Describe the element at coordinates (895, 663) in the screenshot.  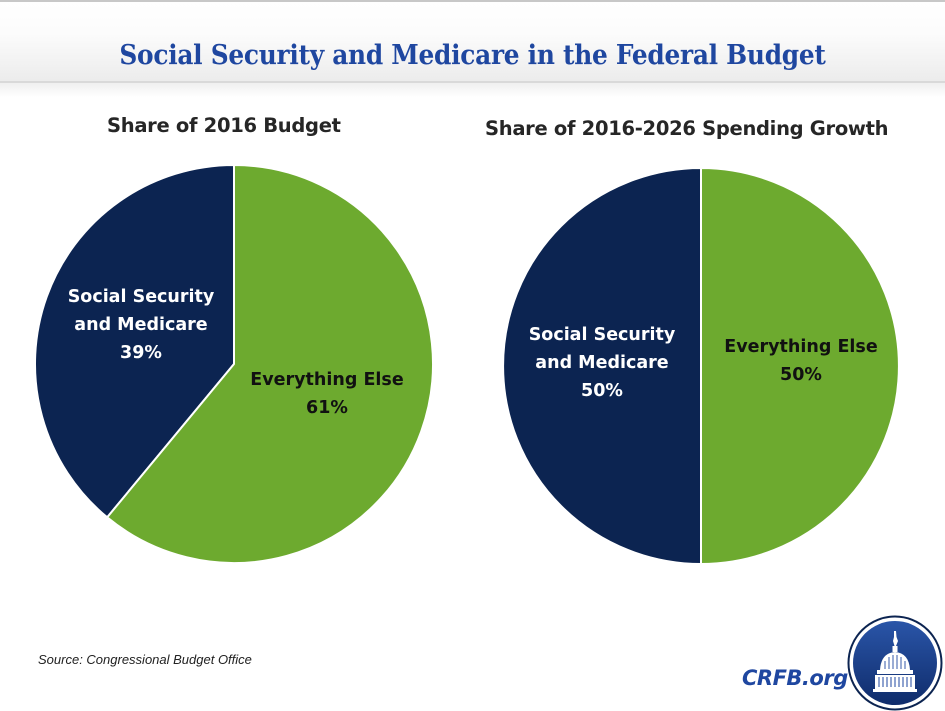
I see `capitol-dome-logo-icon` at that location.